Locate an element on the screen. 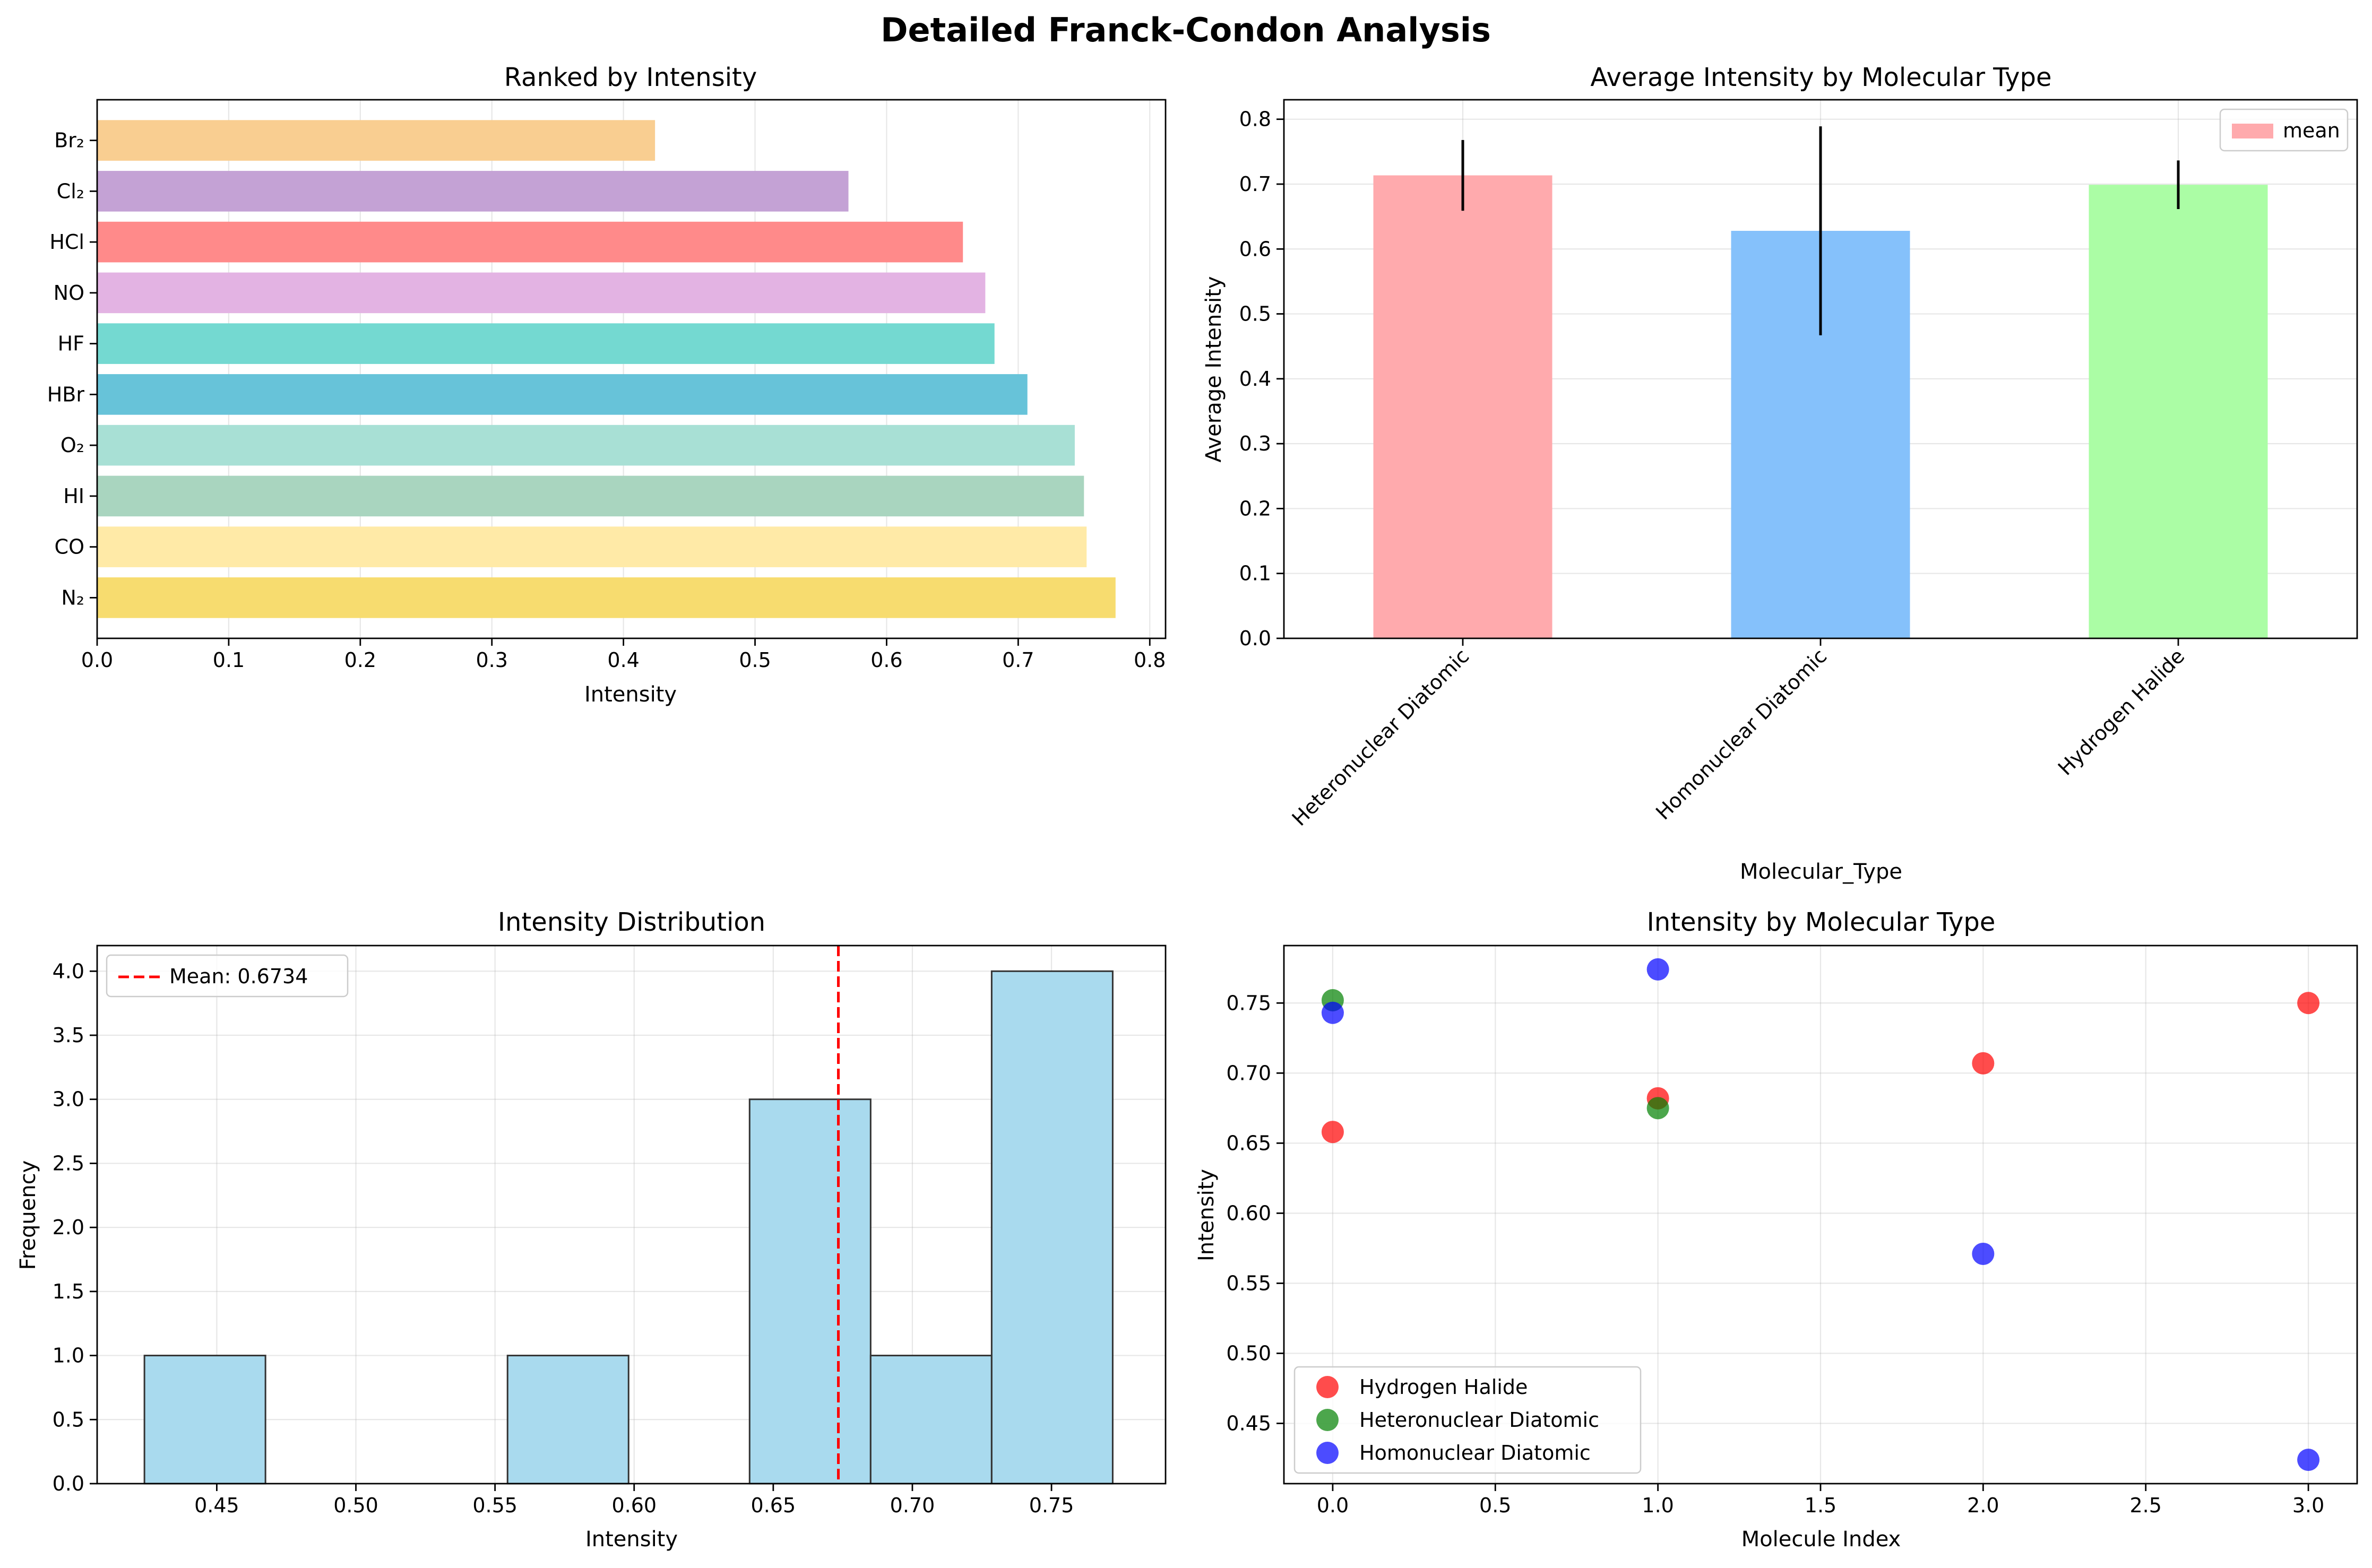 The height and width of the screenshot is (1568, 2372). histogram-legend-box is located at coordinates (227, 976).